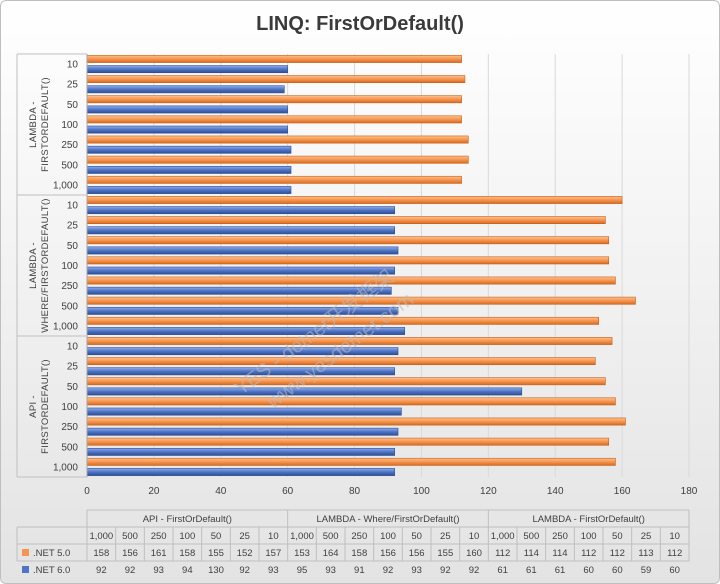 The image size is (720, 584). I want to click on group-label-line: API -, so click(33, 406).